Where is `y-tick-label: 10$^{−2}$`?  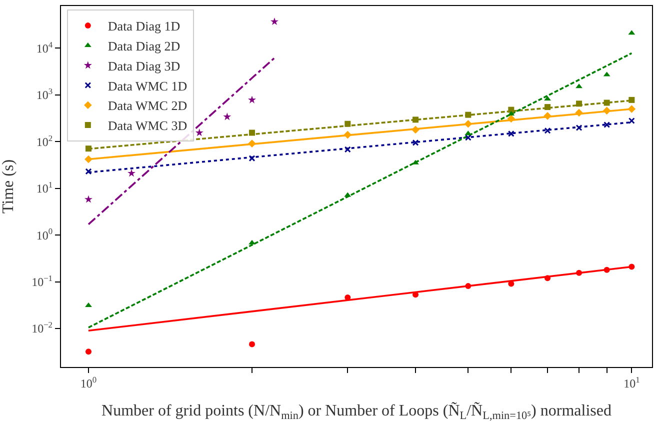
y-tick-label: 10$^{−2}$ is located at coordinates (42, 328).